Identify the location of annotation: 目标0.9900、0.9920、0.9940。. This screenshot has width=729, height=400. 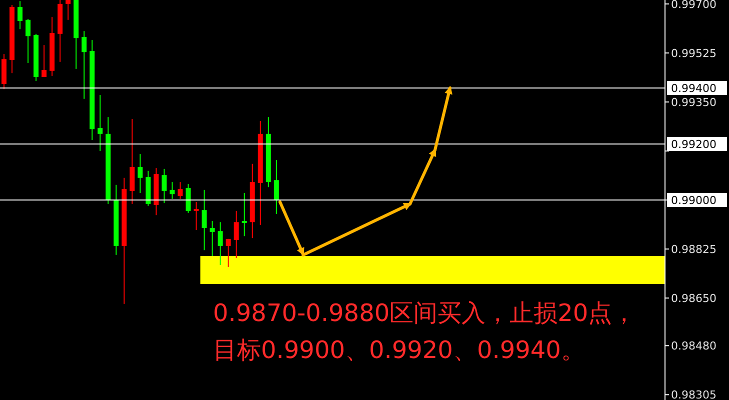
(399, 350).